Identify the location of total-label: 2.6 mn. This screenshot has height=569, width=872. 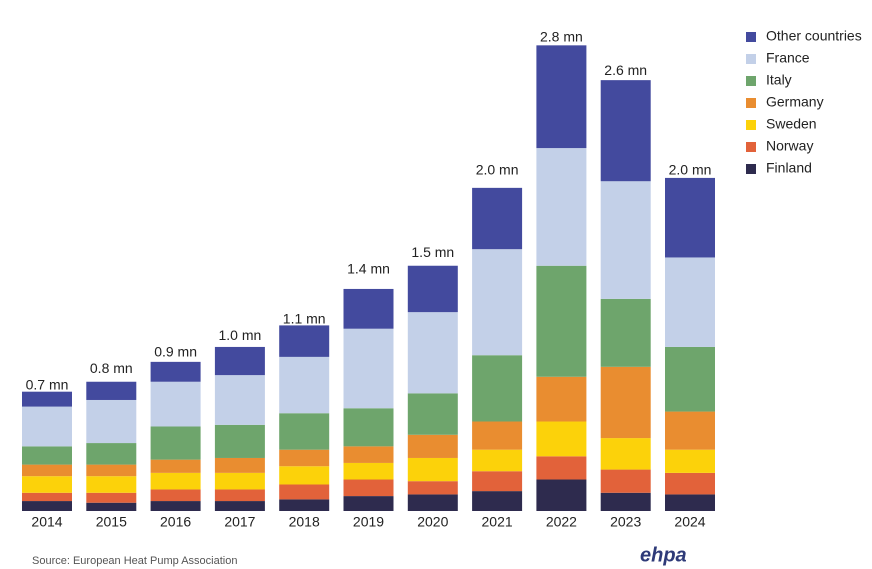
(625, 70).